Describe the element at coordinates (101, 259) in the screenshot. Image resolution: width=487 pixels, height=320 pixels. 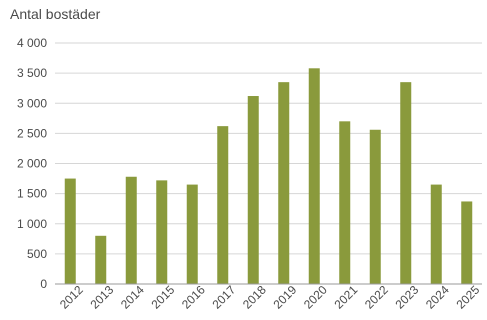
I see `bar-2013` at that location.